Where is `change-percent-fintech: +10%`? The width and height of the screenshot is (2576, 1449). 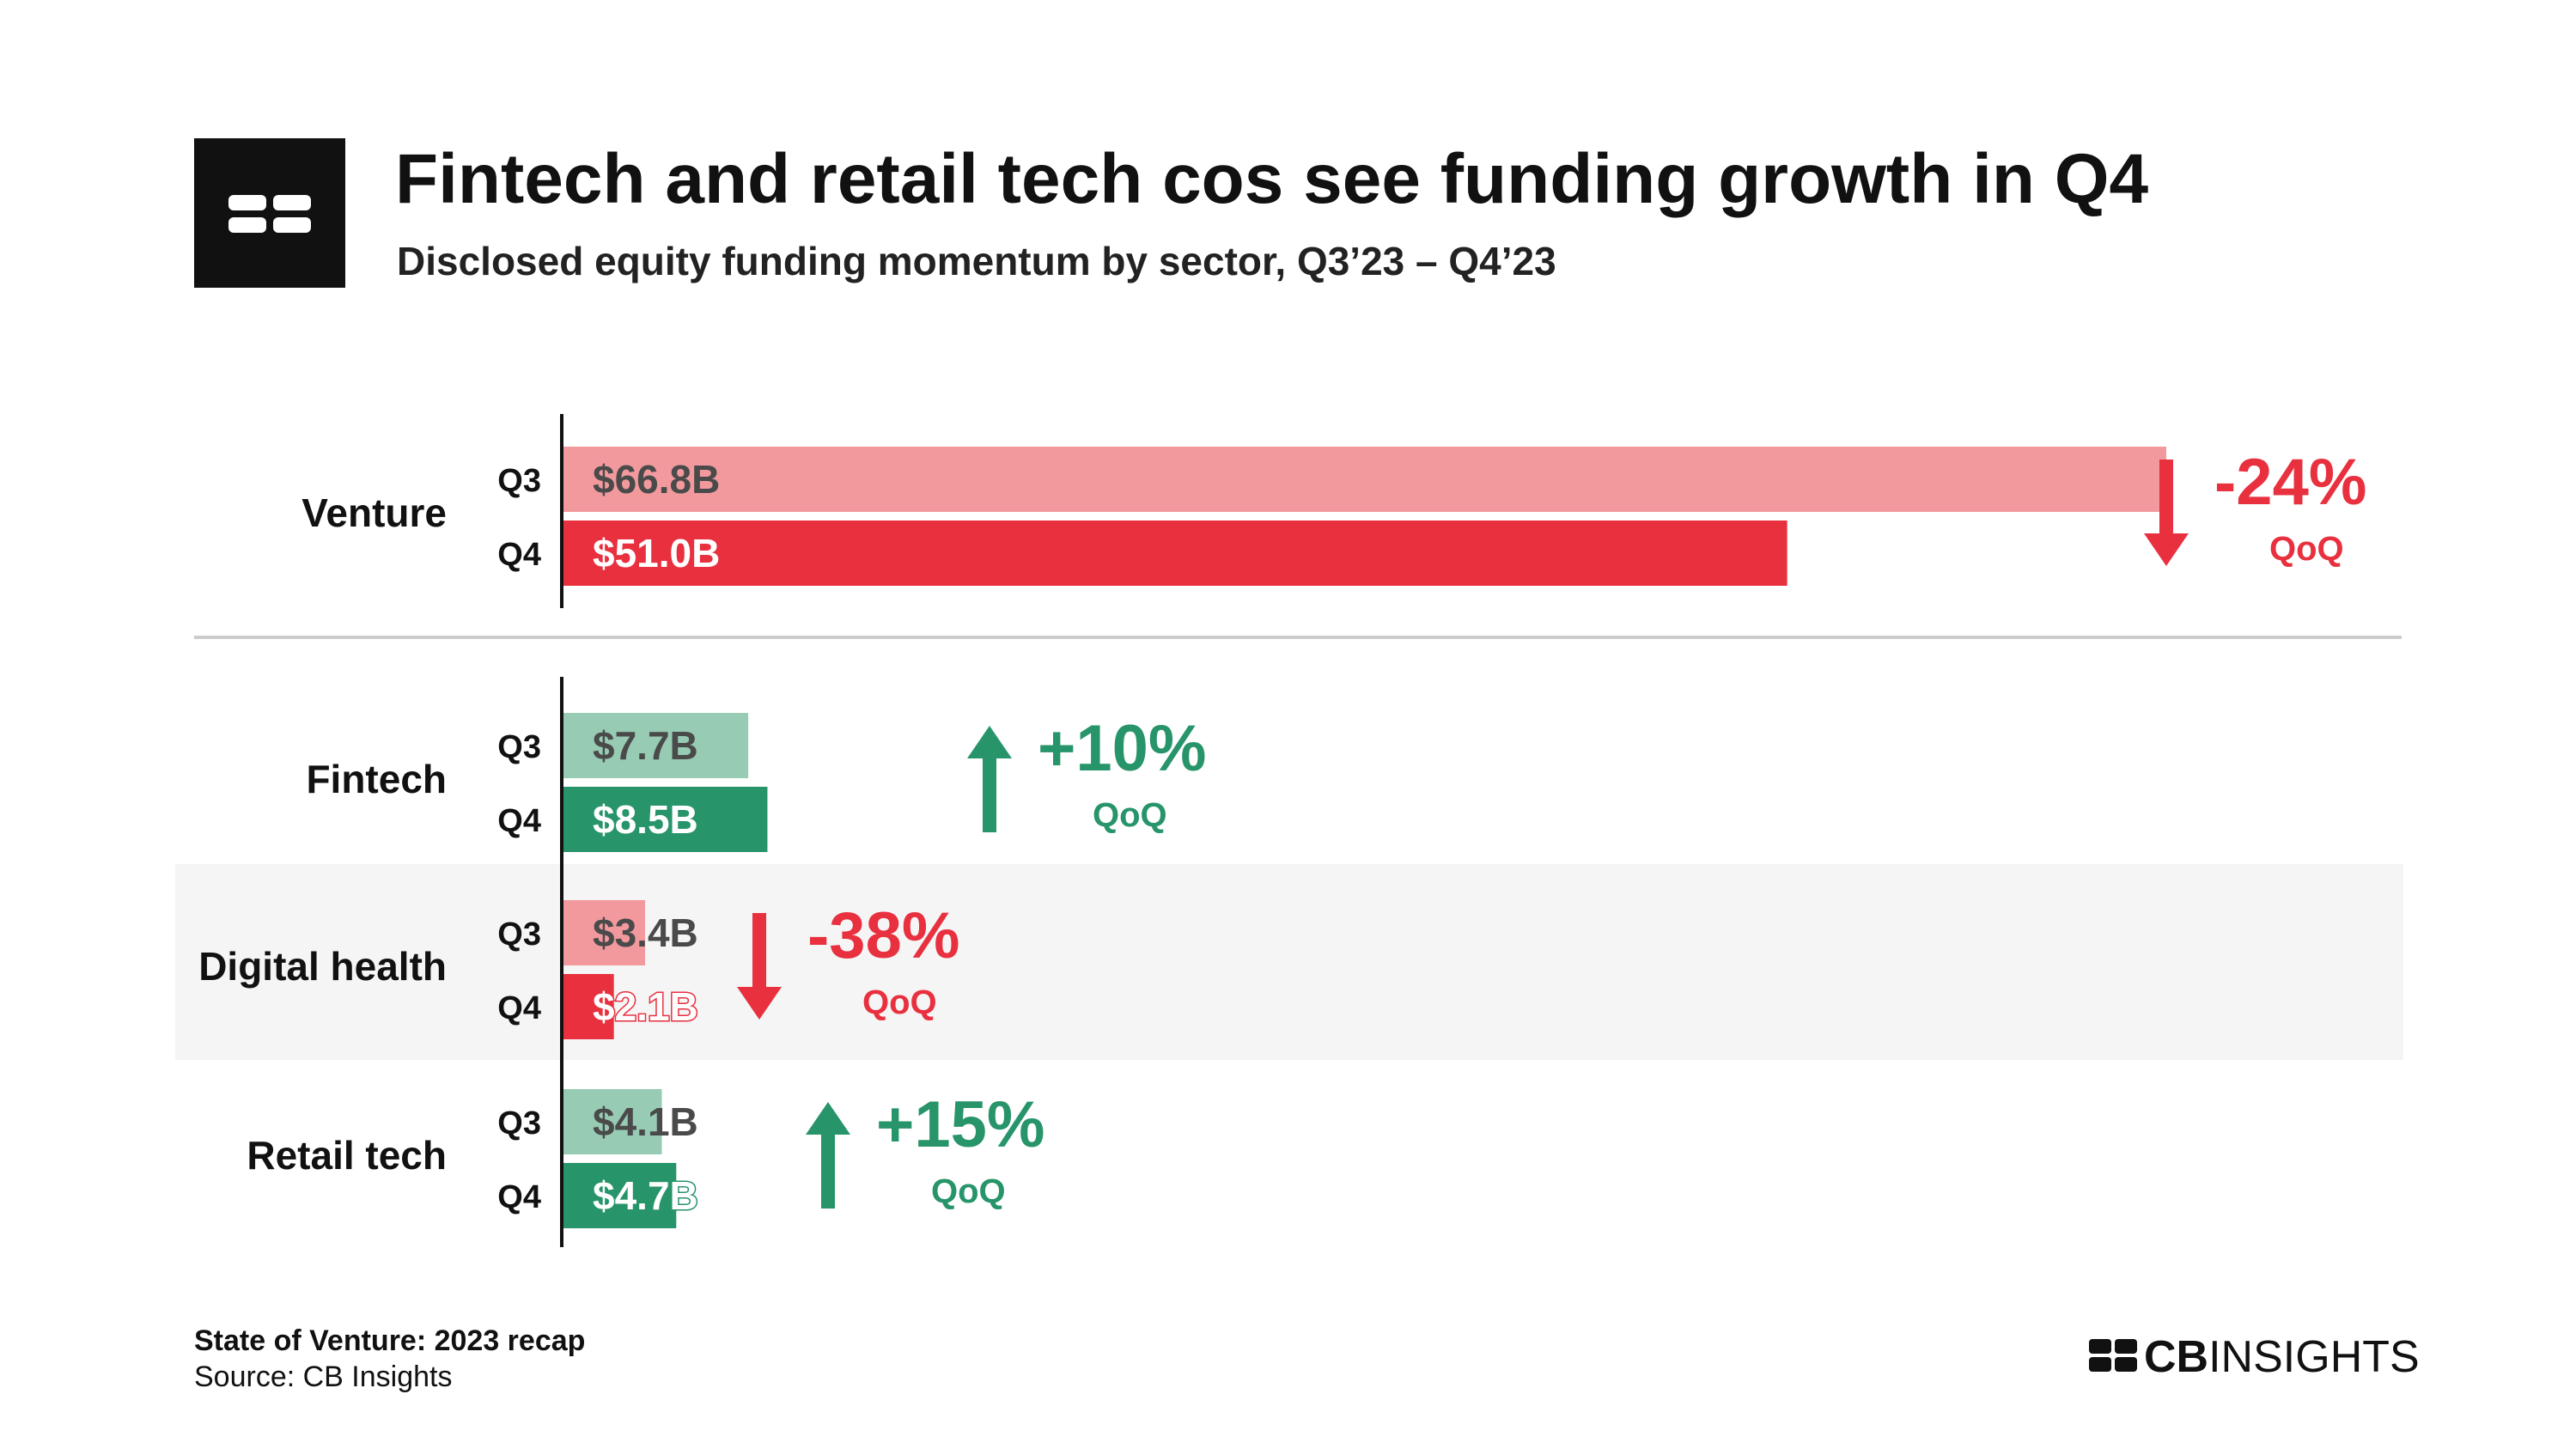
change-percent-fintech: +10% is located at coordinates (1122, 748).